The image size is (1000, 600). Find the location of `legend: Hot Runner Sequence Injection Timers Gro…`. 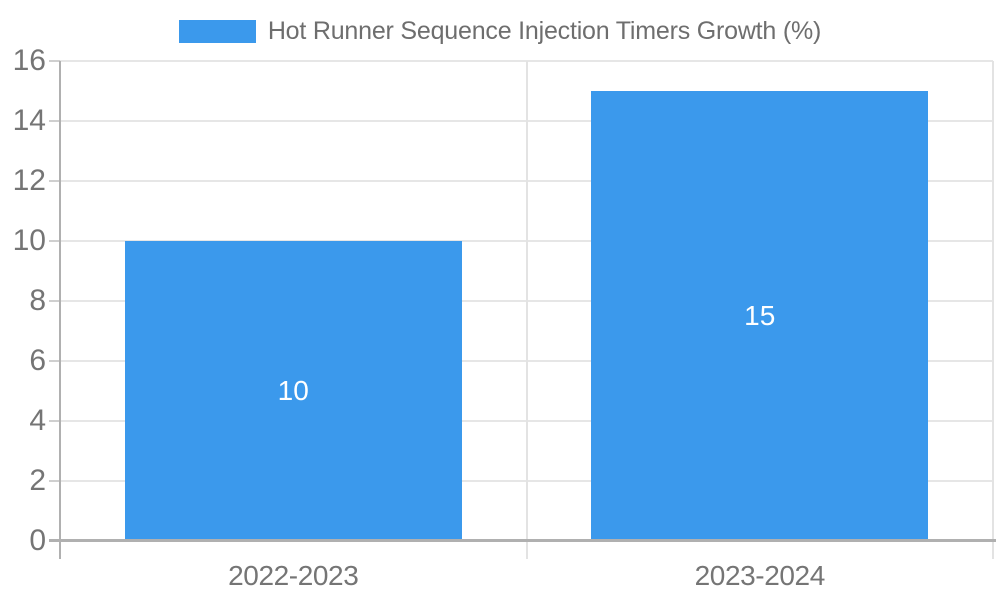

legend: Hot Runner Sequence Injection Timers Gro… is located at coordinates (500, 30).